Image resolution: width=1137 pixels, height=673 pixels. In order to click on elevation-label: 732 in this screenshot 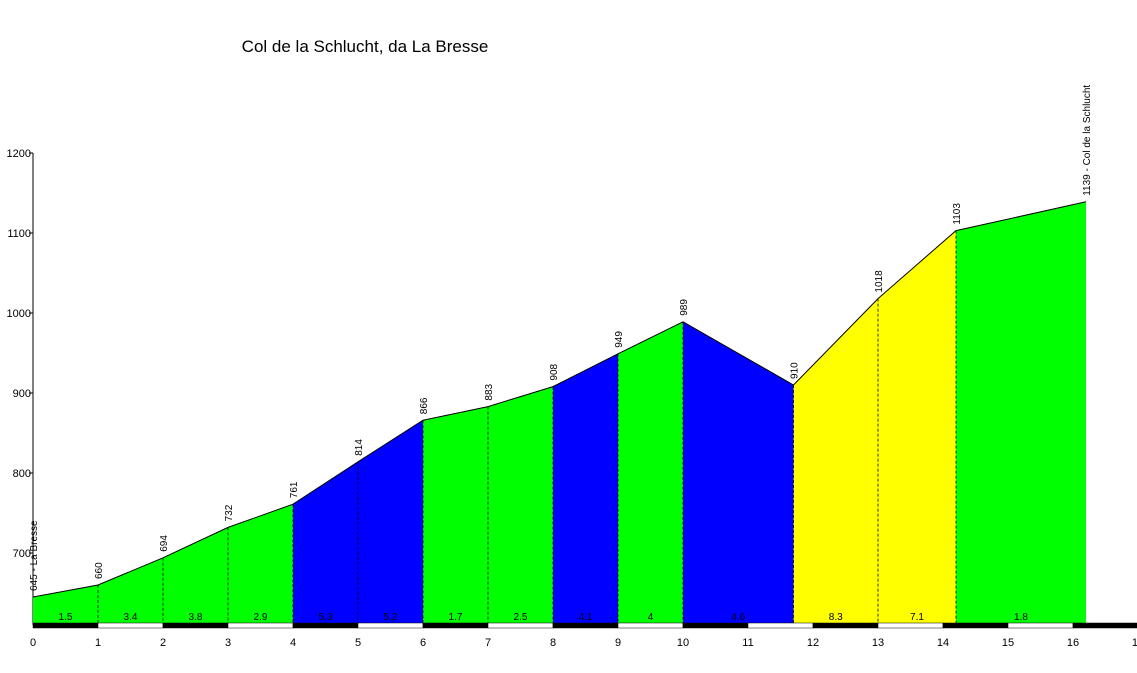, I will do `click(229, 512)`.